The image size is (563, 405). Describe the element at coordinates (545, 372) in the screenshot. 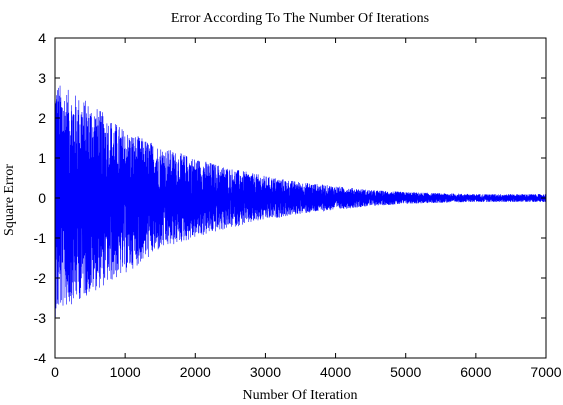

I see `x-tick-label: 7000` at that location.